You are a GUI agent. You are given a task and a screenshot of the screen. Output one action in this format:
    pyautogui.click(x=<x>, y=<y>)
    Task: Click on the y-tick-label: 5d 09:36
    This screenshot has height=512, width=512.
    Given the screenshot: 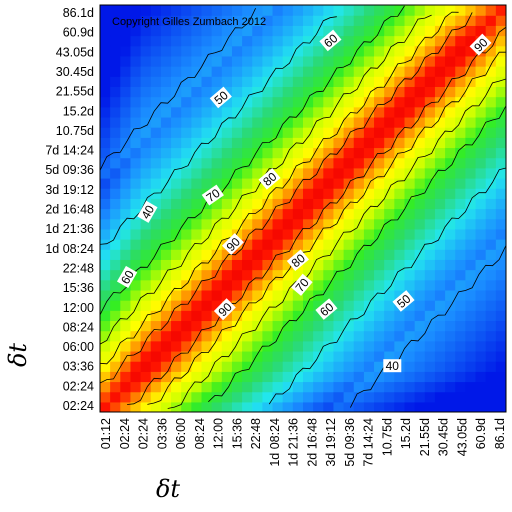 What is the action you would take?
    pyautogui.click(x=69, y=170)
    